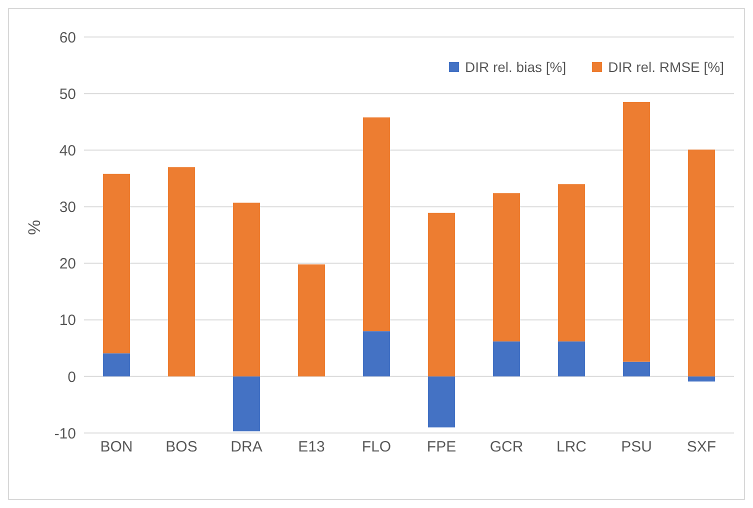 The height and width of the screenshot is (508, 753). What do you see at coordinates (67, 37) in the screenshot?
I see `y-tick-label: 60` at bounding box center [67, 37].